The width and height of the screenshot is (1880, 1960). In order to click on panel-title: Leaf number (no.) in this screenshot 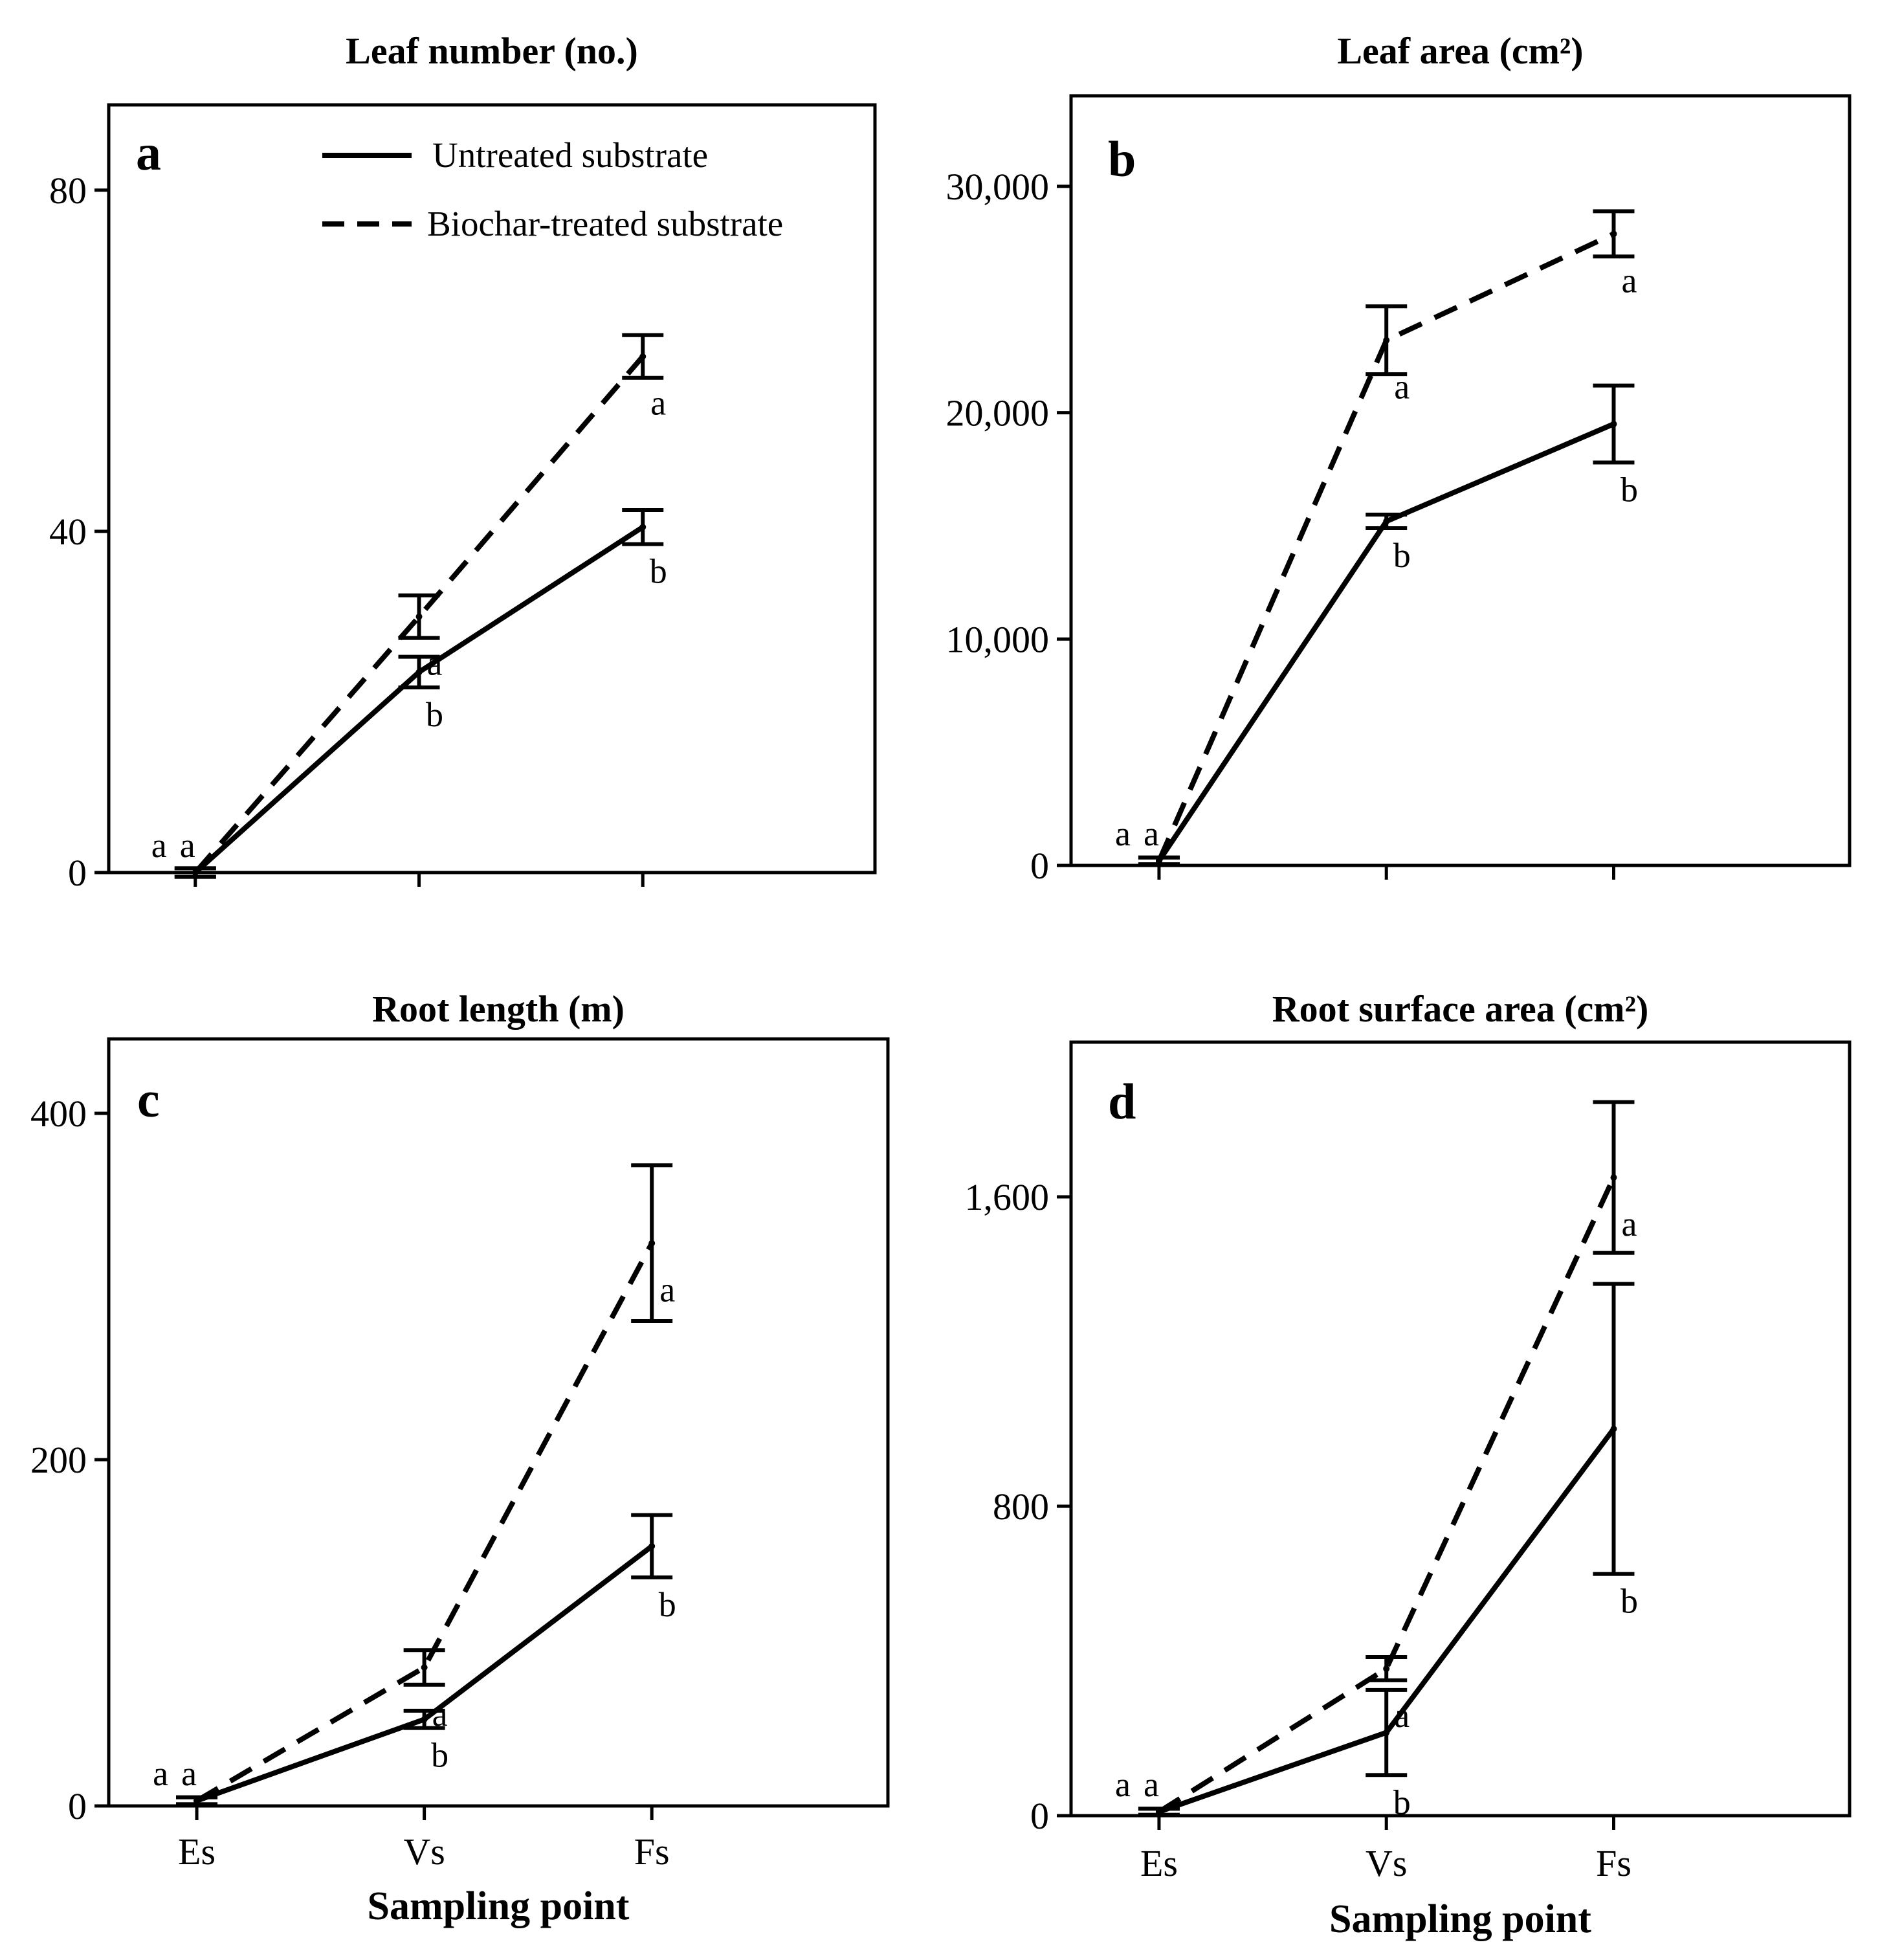, I will do `click(492, 51)`.